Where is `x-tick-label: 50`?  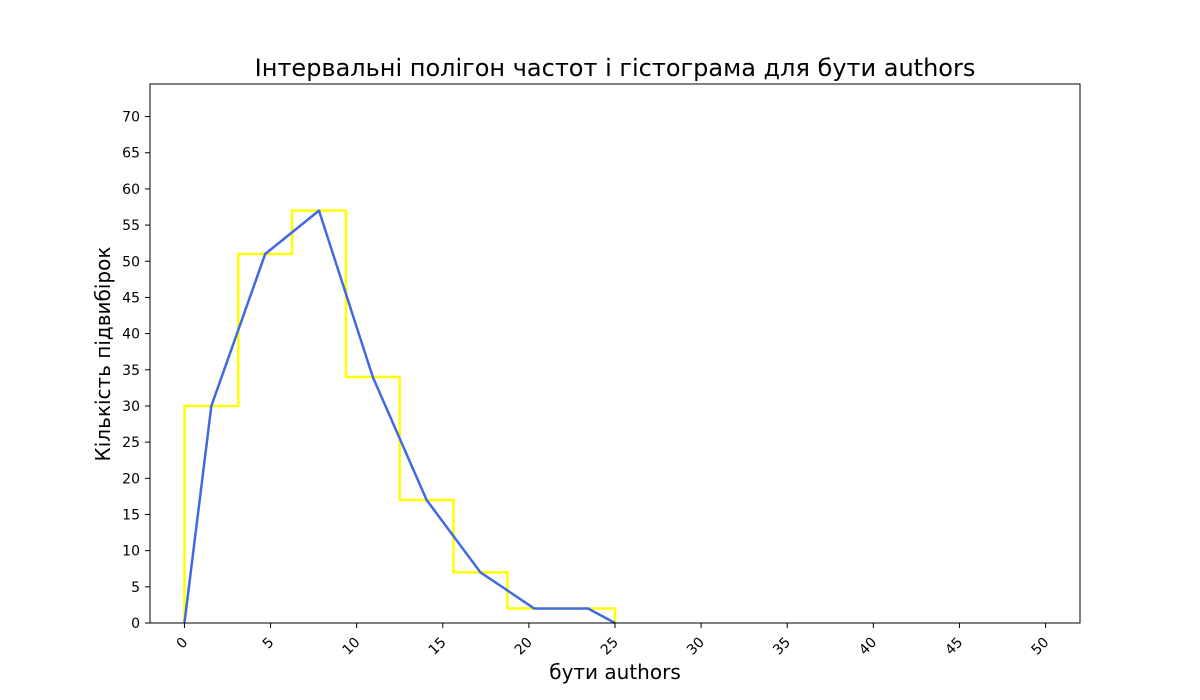 x-tick-label: 50 is located at coordinates (1040, 647).